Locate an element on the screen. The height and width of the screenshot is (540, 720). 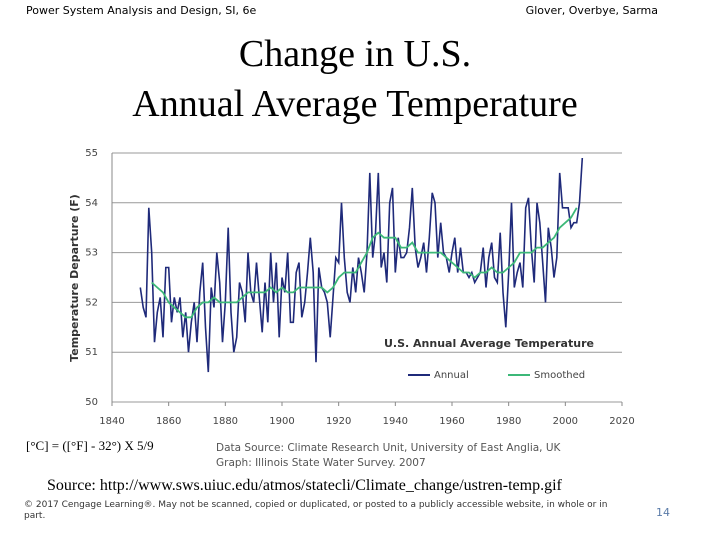
x-tick-label: 1980 is located at coordinates (508, 421).